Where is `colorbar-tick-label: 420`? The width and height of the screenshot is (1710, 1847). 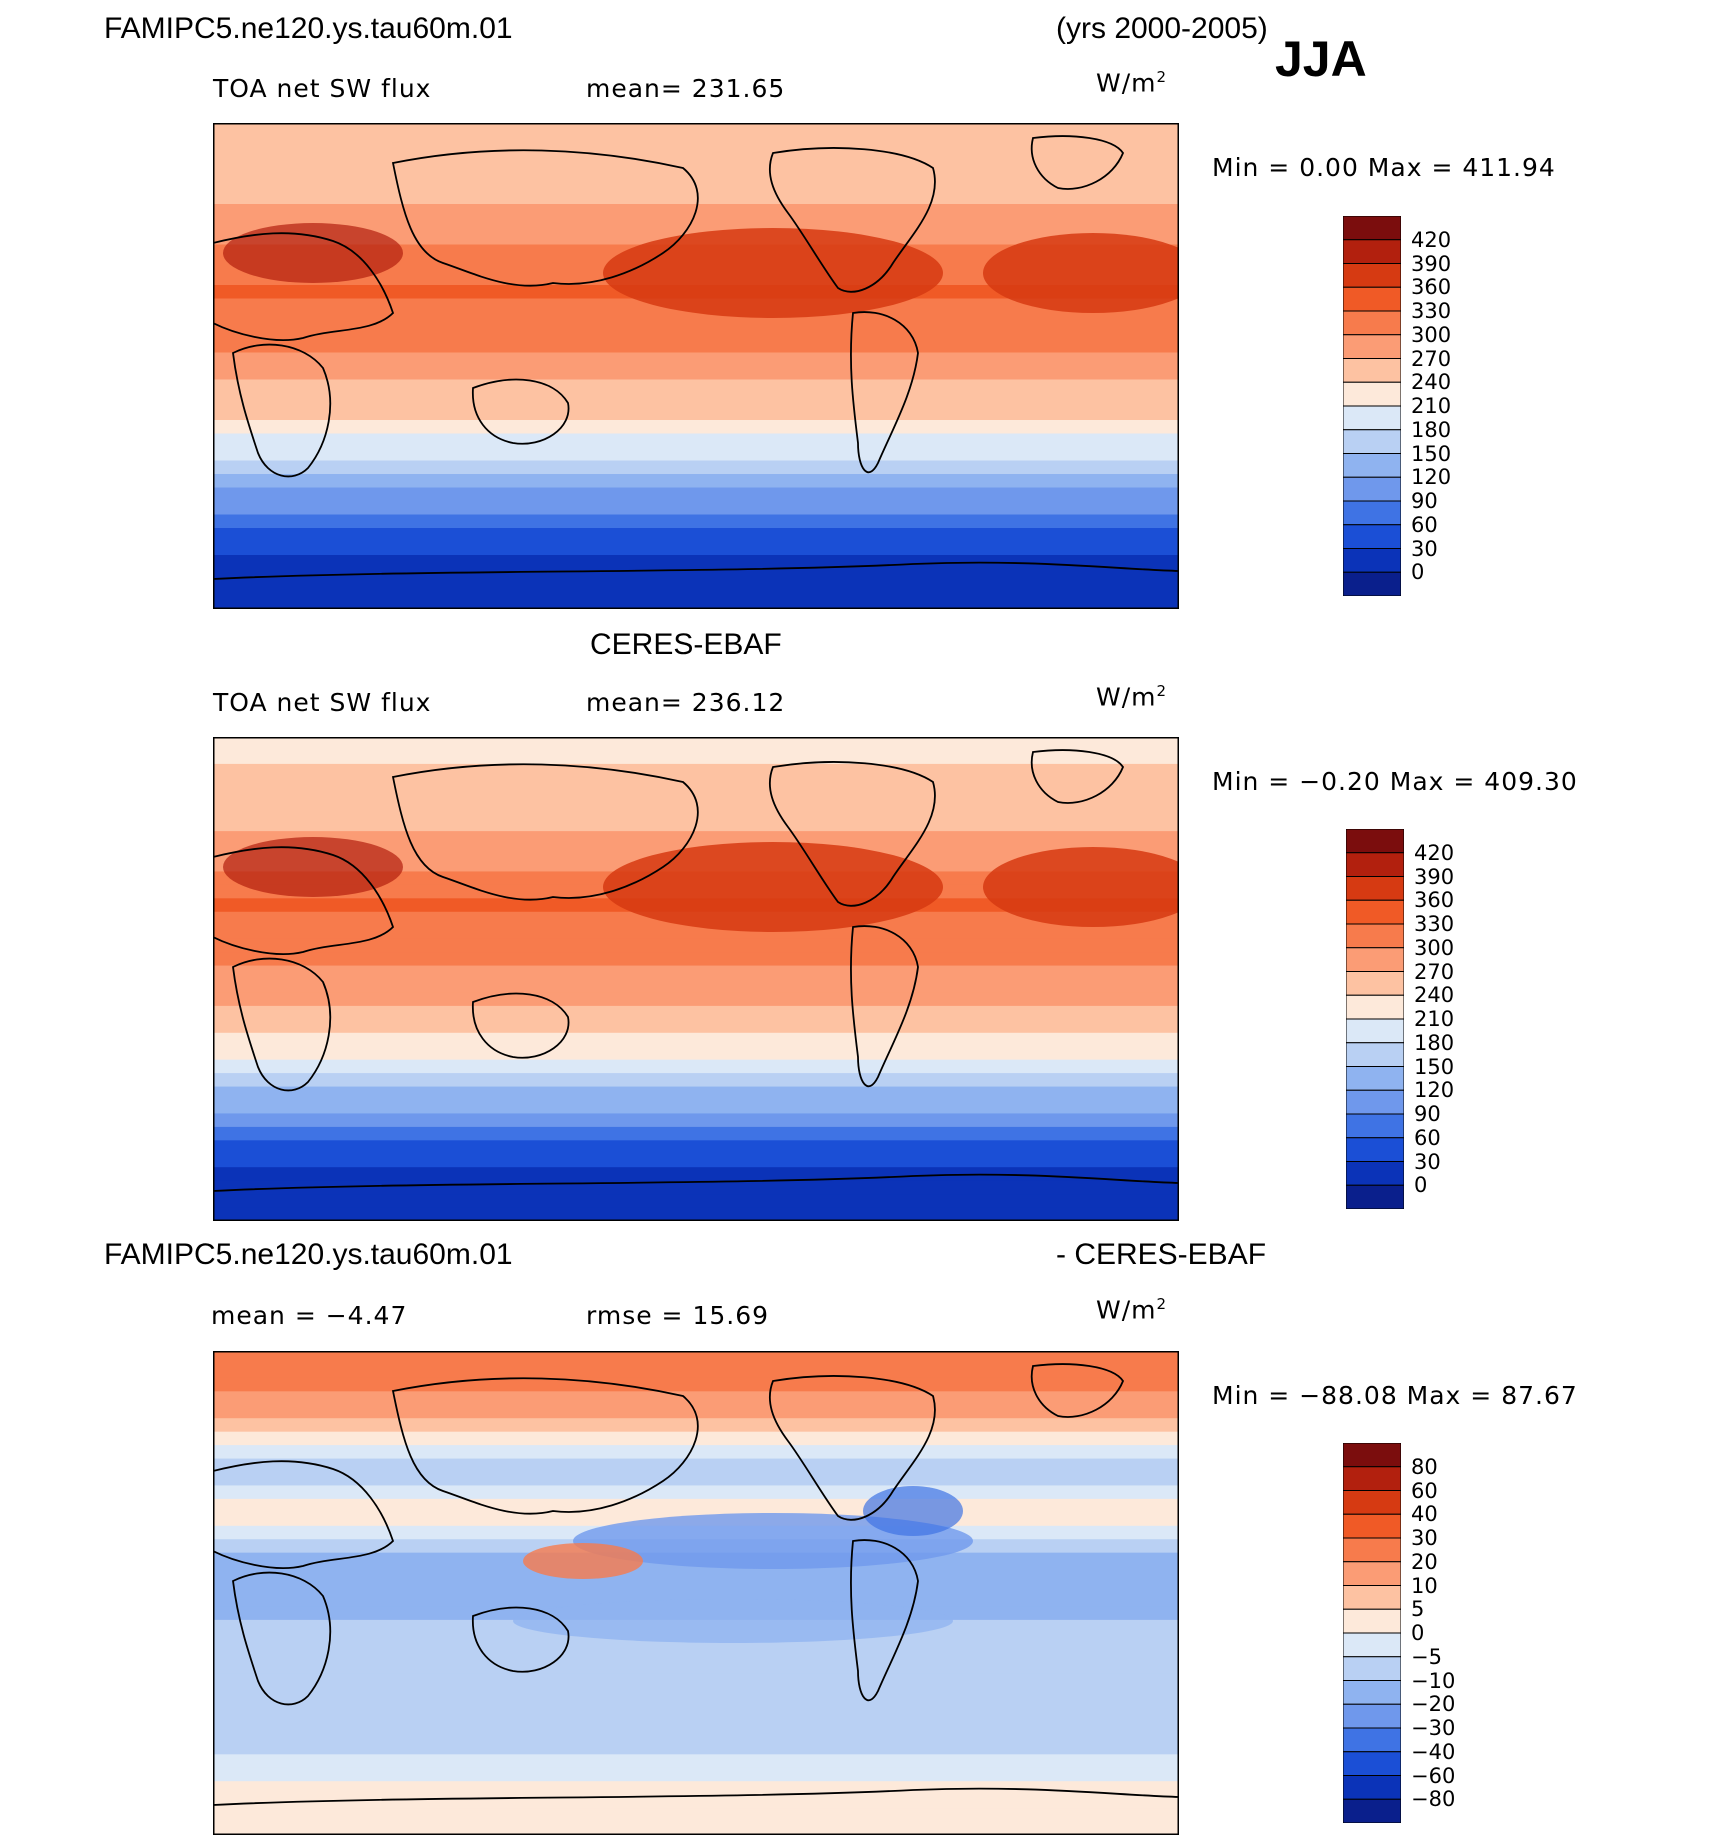 colorbar-tick-label: 420 is located at coordinates (1431, 239).